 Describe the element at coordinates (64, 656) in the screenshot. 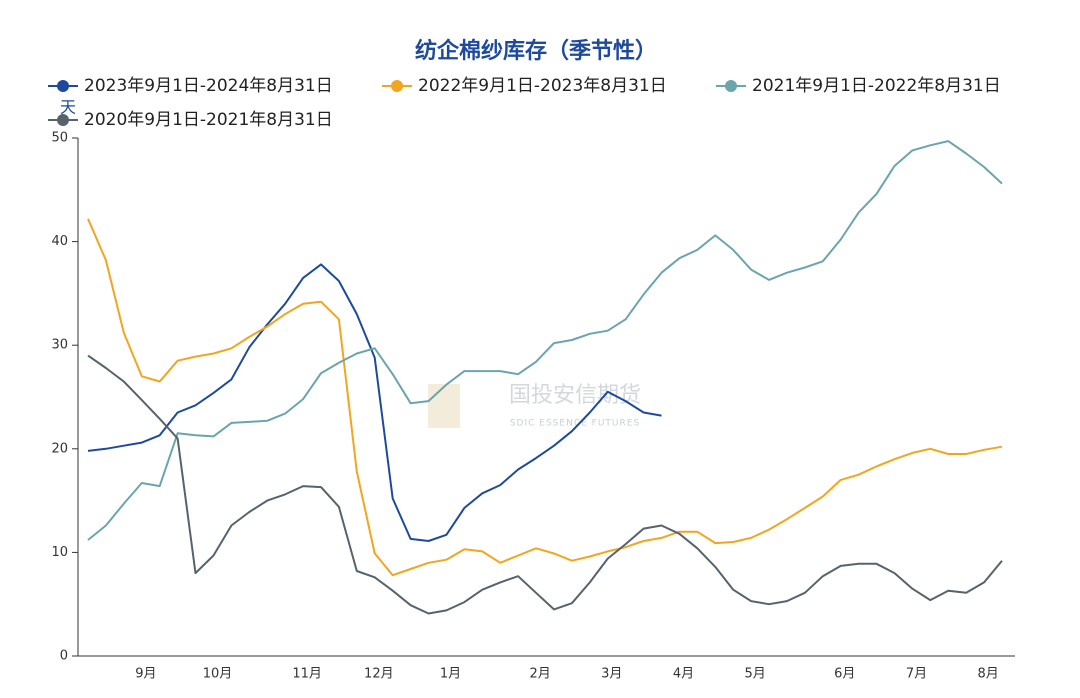

I see `y-tick-label: 0` at that location.